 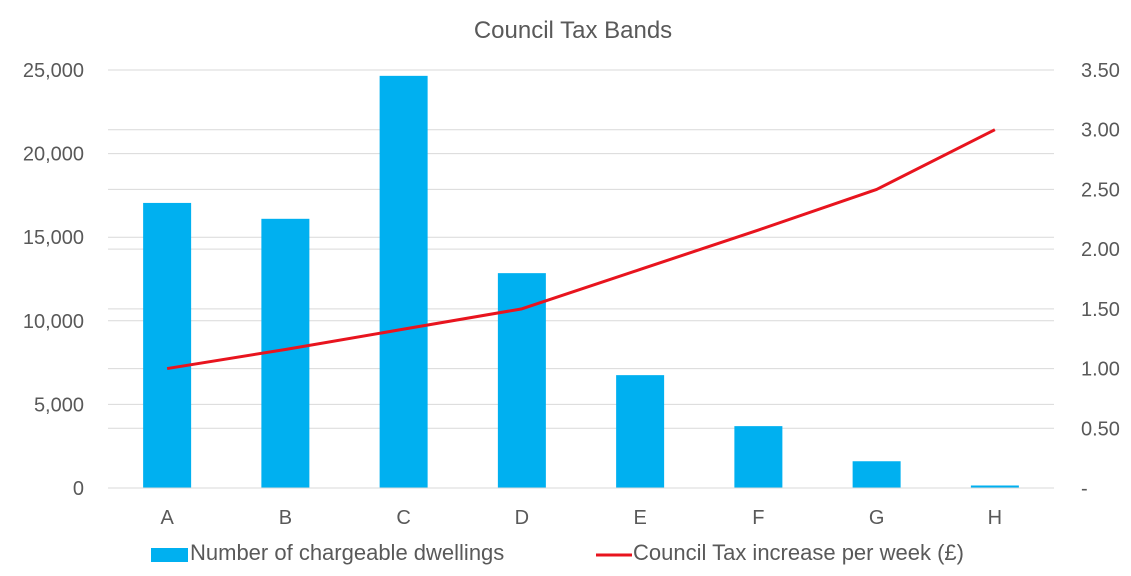 What do you see at coordinates (53, 280) in the screenshot?
I see `left-axis: 0 5,000 10,000 15,000 20,000 25,000` at bounding box center [53, 280].